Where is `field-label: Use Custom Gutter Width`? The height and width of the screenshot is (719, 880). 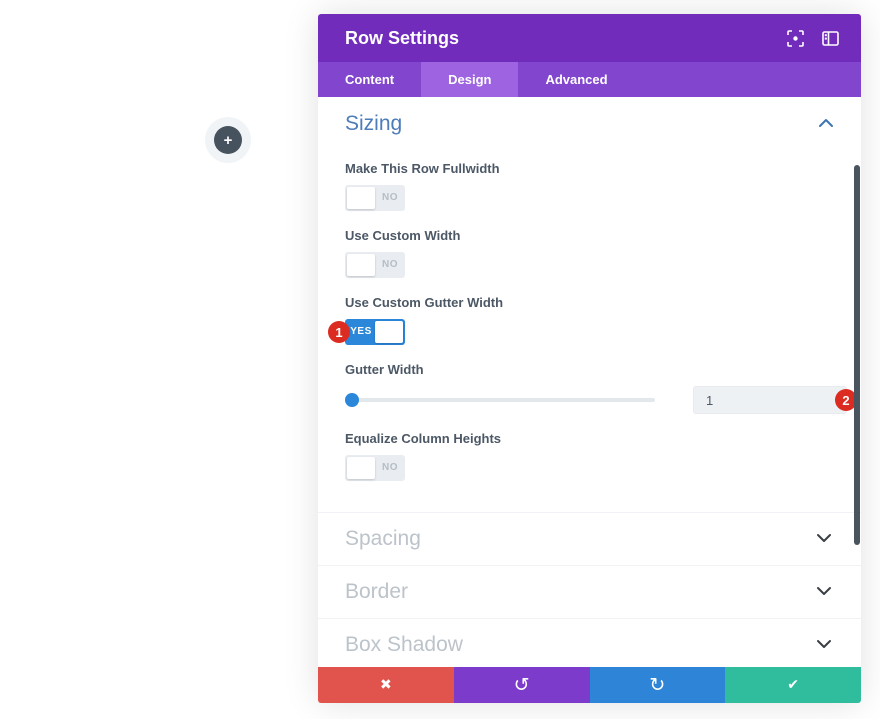 field-label: Use Custom Gutter Width is located at coordinates (424, 302).